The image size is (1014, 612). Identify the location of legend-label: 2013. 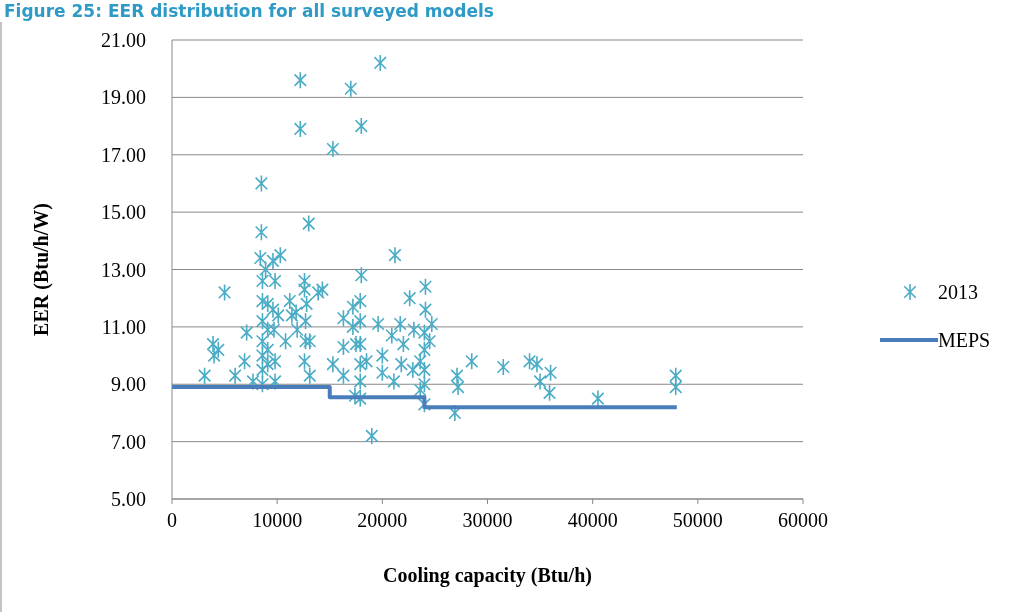
(958, 292).